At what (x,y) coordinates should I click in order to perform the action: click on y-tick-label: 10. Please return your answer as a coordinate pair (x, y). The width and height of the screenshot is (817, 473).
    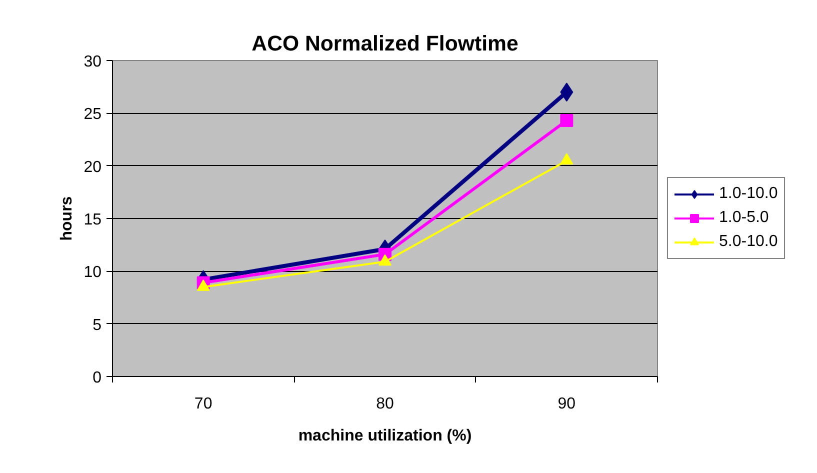
    Looking at the image, I should click on (93, 273).